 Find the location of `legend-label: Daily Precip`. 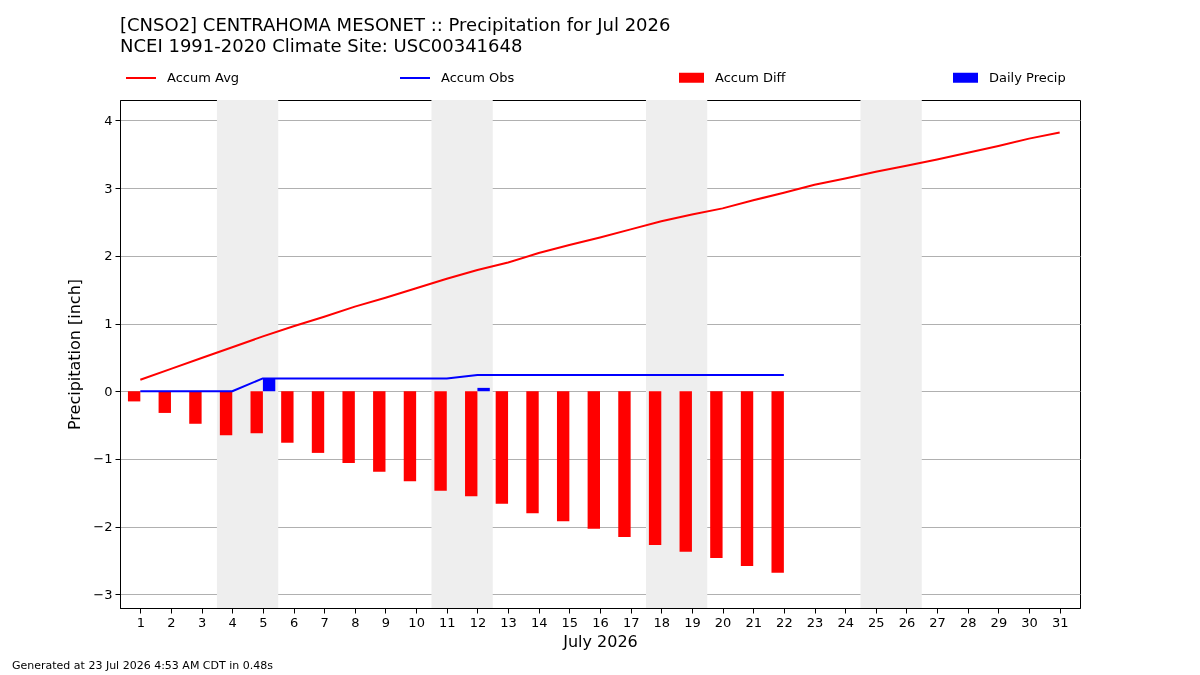

legend-label: Daily Precip is located at coordinates (1027, 77).